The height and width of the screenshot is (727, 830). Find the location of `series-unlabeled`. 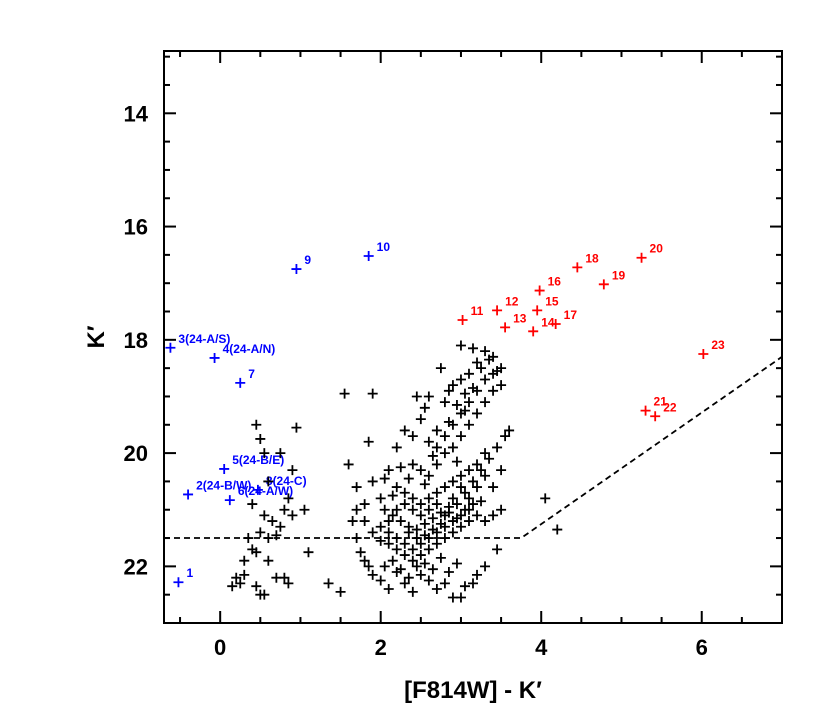

series-unlabeled is located at coordinates (395, 471).